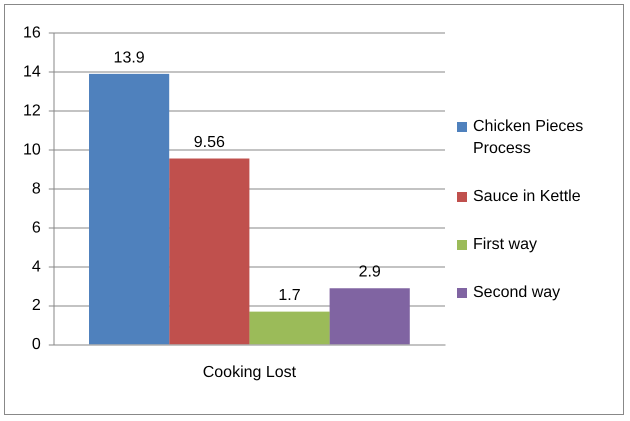  What do you see at coordinates (527, 196) in the screenshot?
I see `legend-label: Sauce in Kettle` at bounding box center [527, 196].